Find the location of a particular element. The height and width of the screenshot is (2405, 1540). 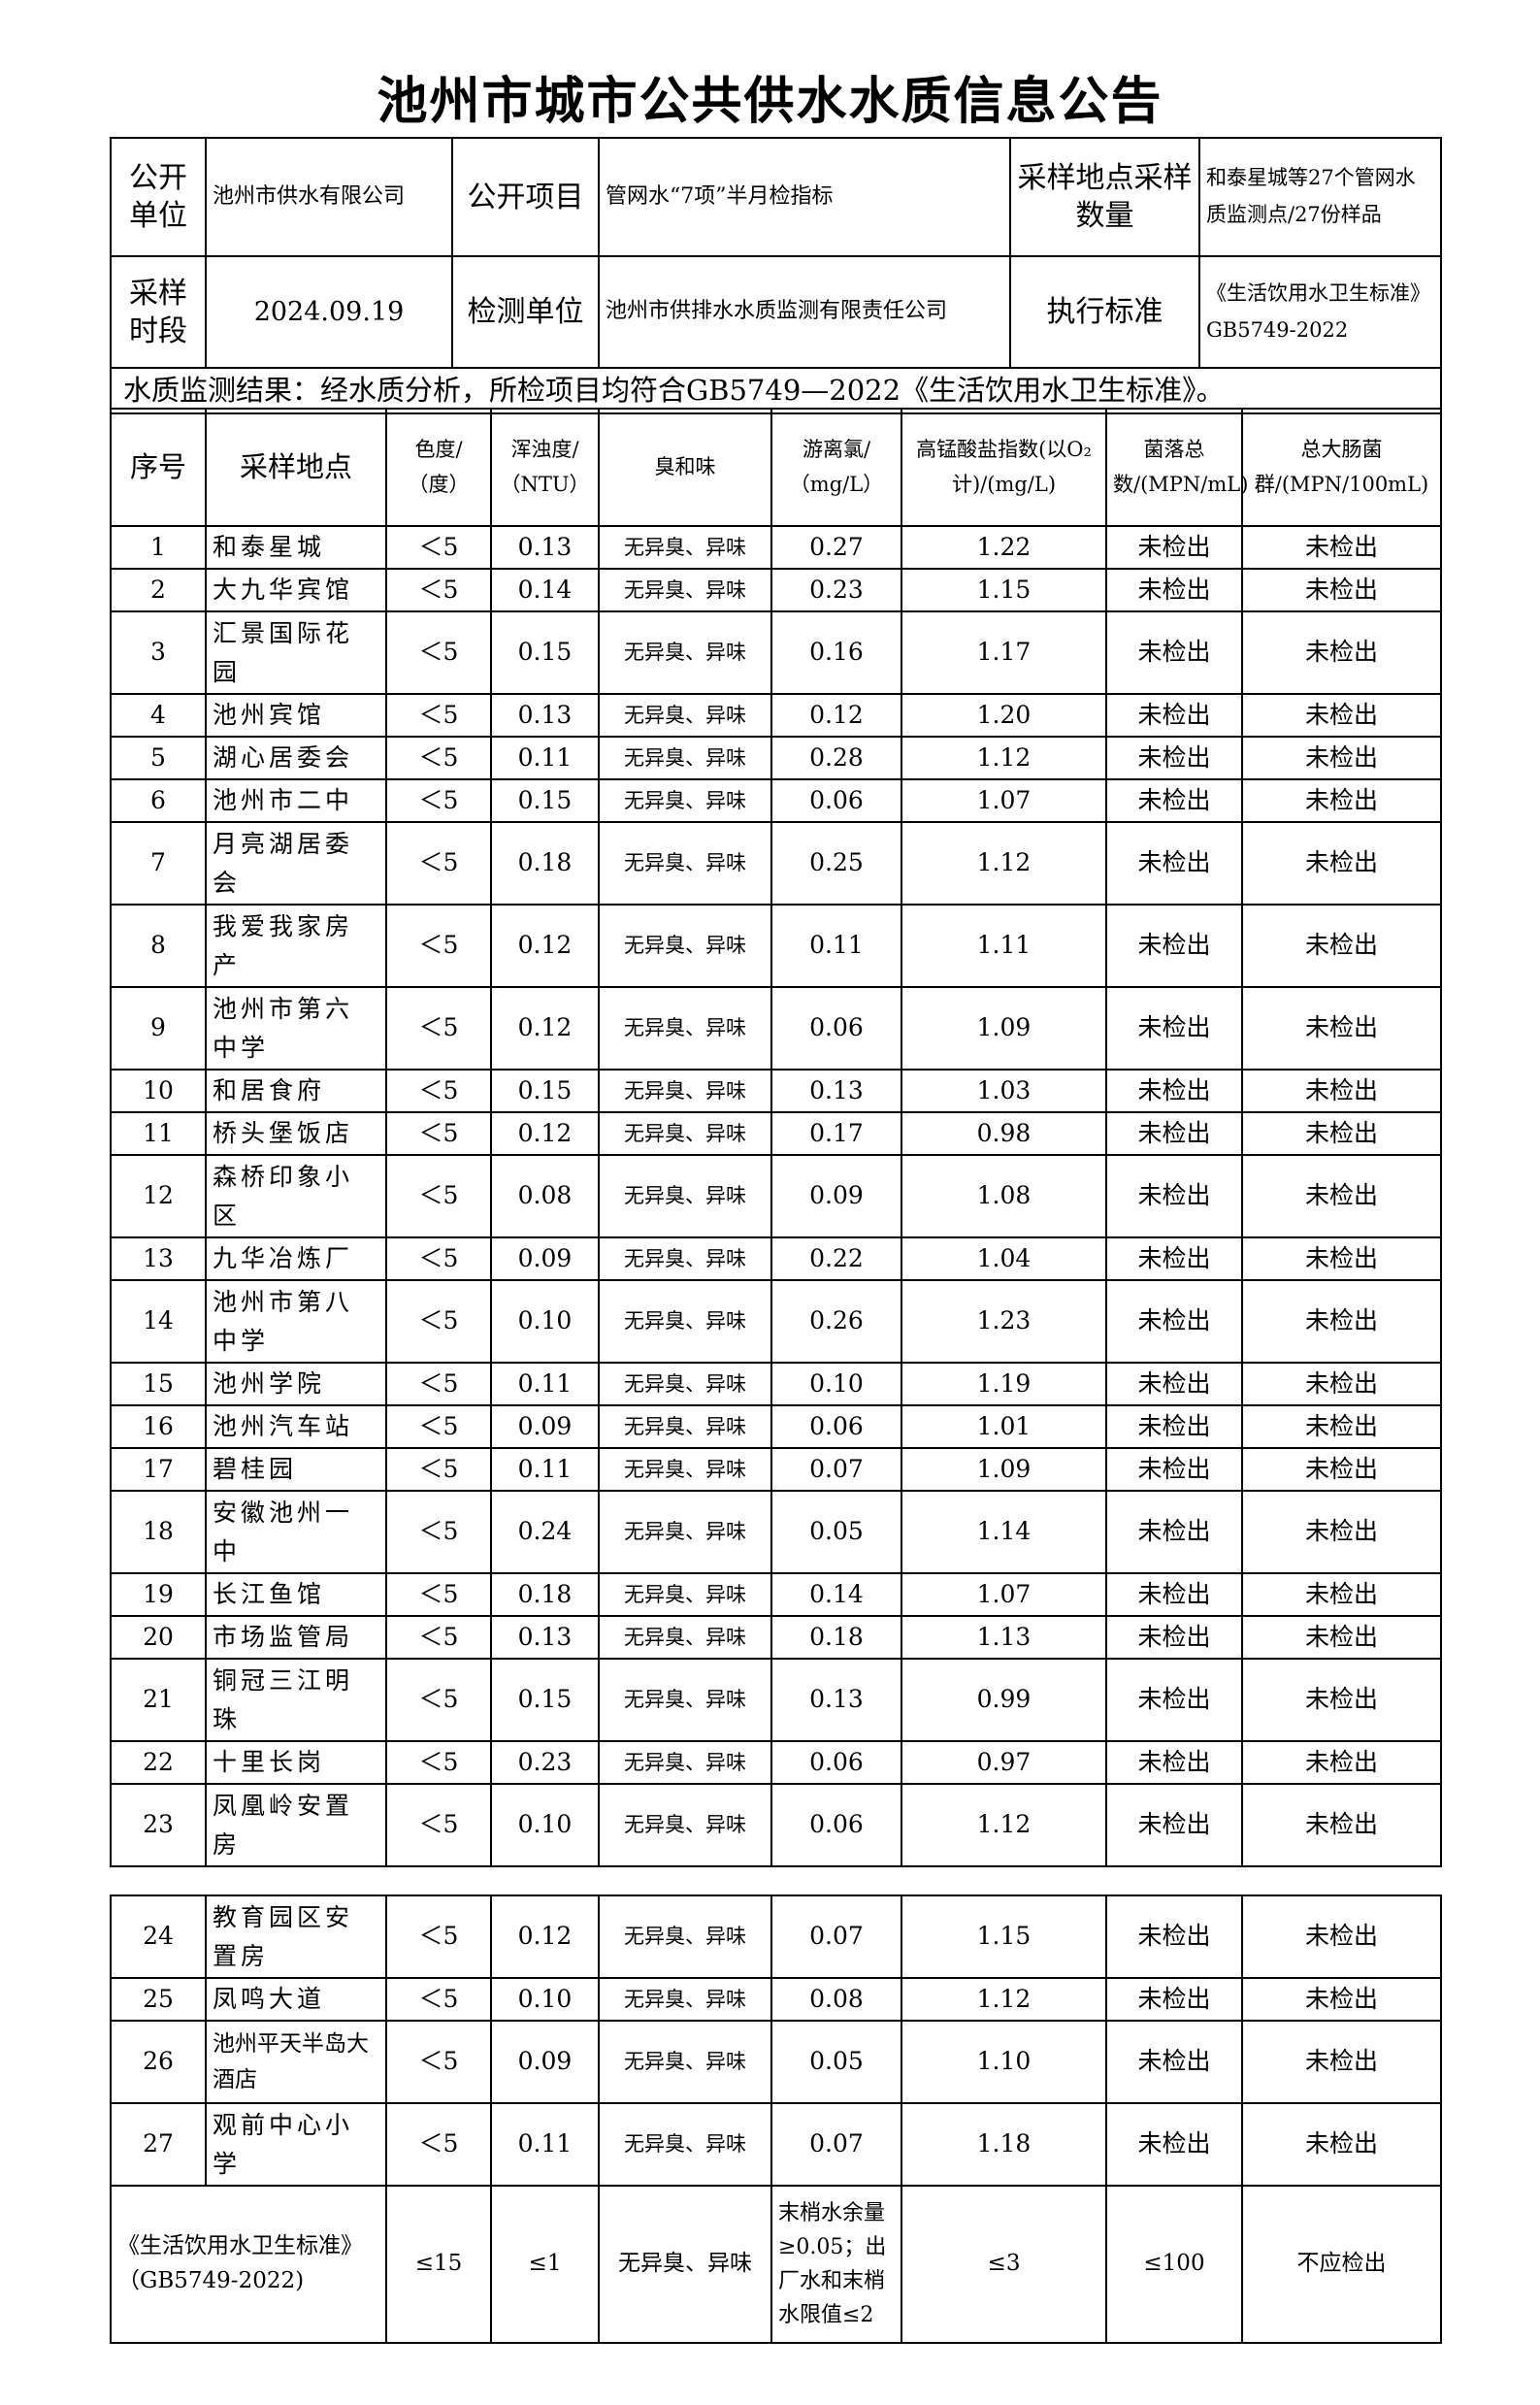

cell-permanganate: 1.15 is located at coordinates (1004, 1936).